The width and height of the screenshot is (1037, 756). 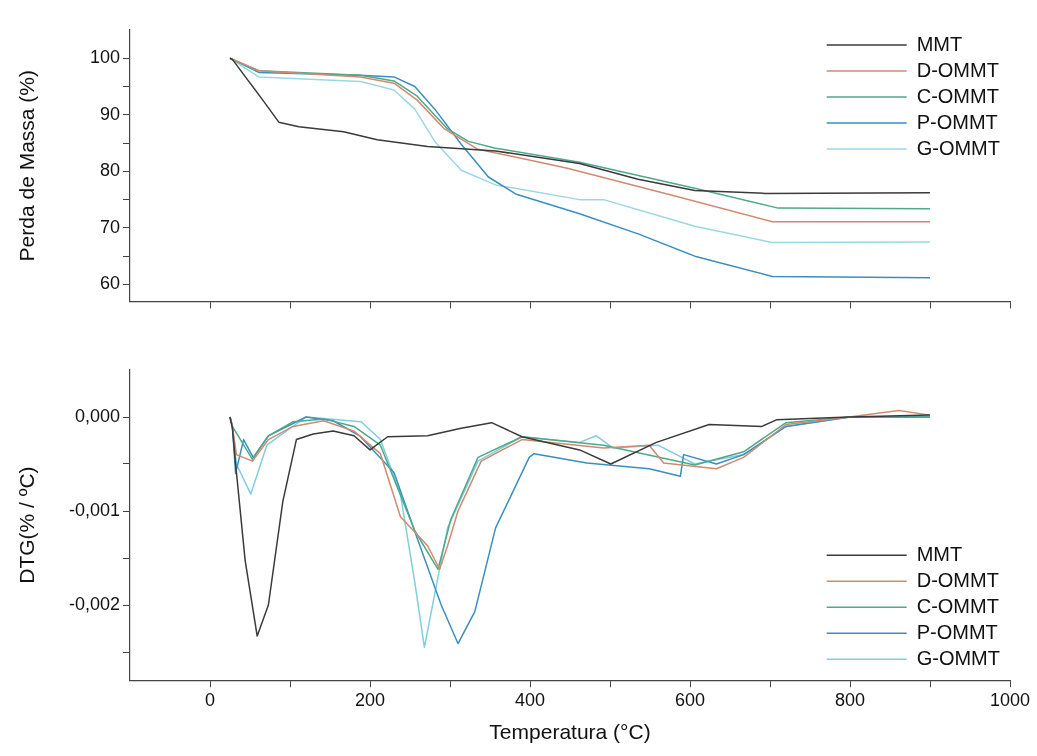 What do you see at coordinates (850, 699) in the screenshot?
I see `x-tick-label: 800` at bounding box center [850, 699].